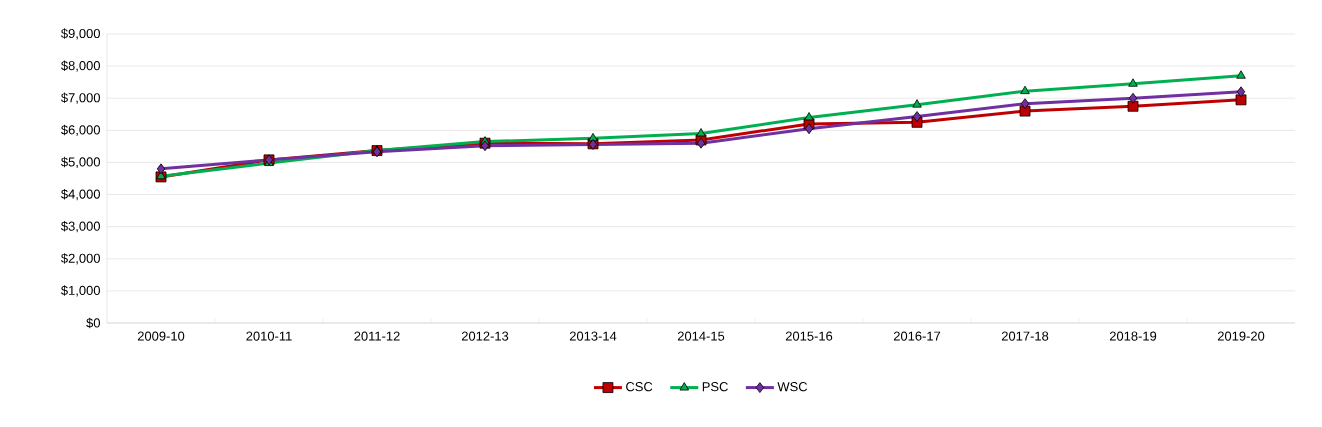 Image resolution: width=1322 pixels, height=427 pixels. What do you see at coordinates (792, 387) in the screenshot?
I see `legend-label: WSC` at bounding box center [792, 387].